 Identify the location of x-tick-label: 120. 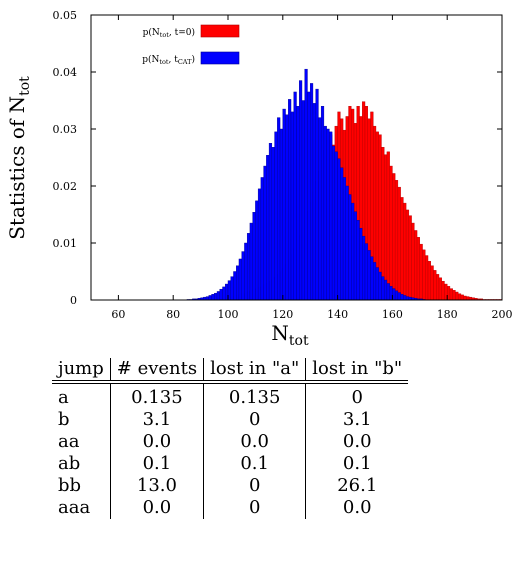
(282, 314).